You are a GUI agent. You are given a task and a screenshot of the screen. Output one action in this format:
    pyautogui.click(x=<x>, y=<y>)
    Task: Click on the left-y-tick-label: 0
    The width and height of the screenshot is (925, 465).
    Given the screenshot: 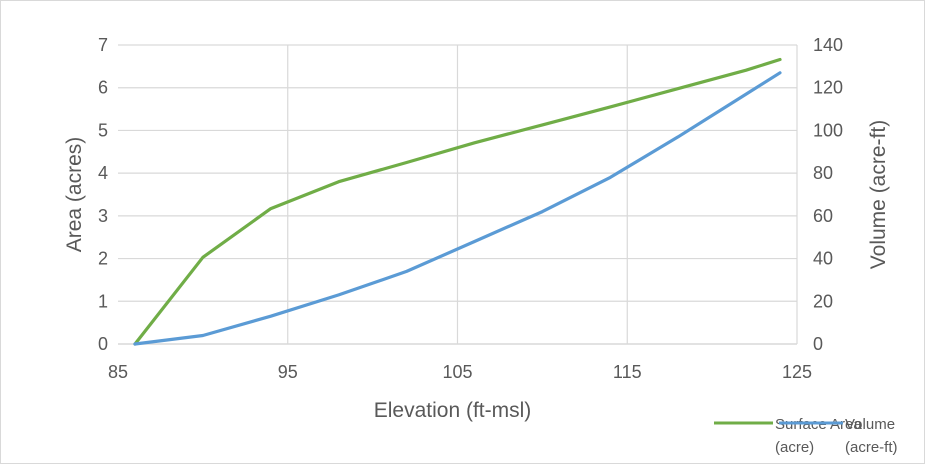 What is the action you would take?
    pyautogui.click(x=103, y=344)
    